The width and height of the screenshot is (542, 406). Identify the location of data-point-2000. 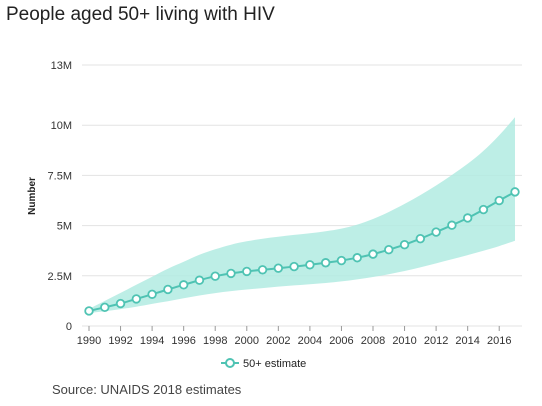
(247, 271).